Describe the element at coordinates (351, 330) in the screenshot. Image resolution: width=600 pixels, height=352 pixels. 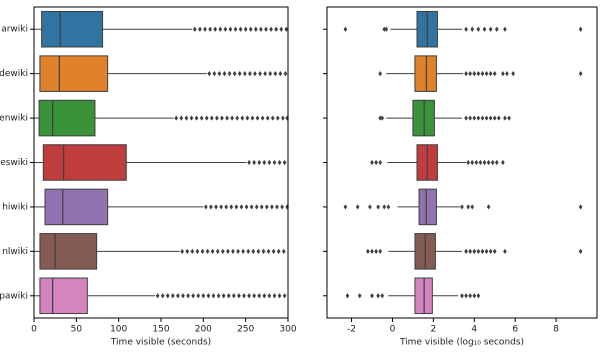
I see `x-tick-label: -2` at that location.